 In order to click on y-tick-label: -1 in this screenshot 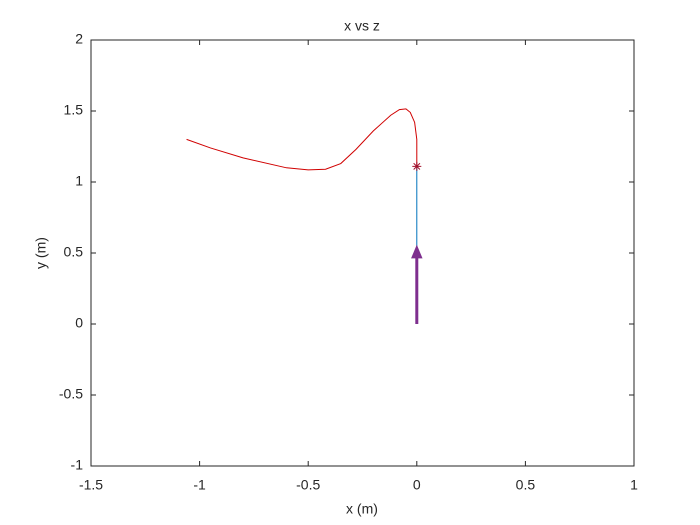, I will do `click(77, 465)`.